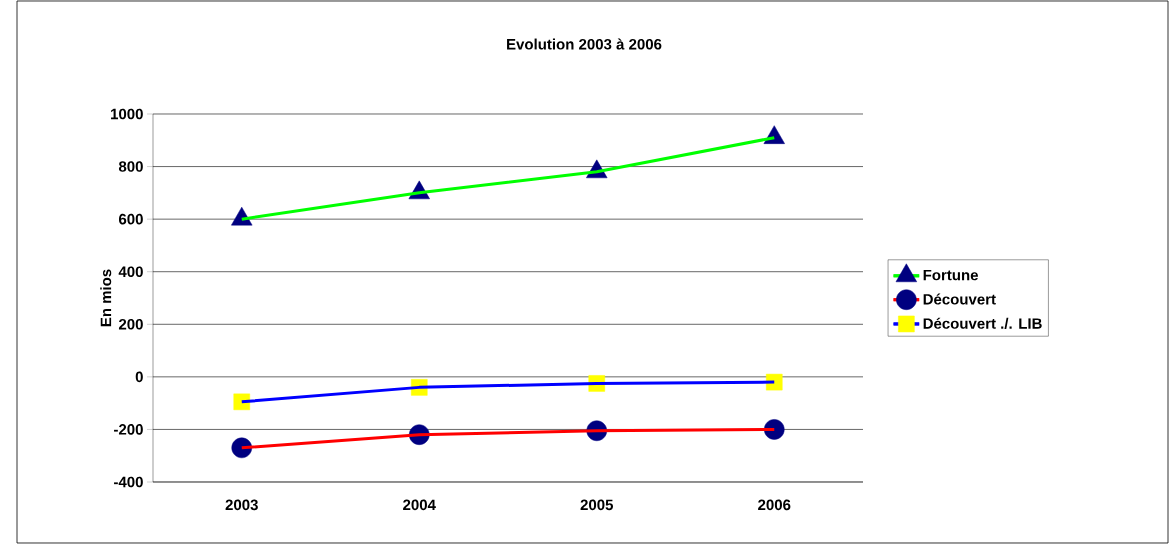 The width and height of the screenshot is (1169, 544). Describe the element at coordinates (128, 482) in the screenshot. I see `y-tick-label: -400` at that location.